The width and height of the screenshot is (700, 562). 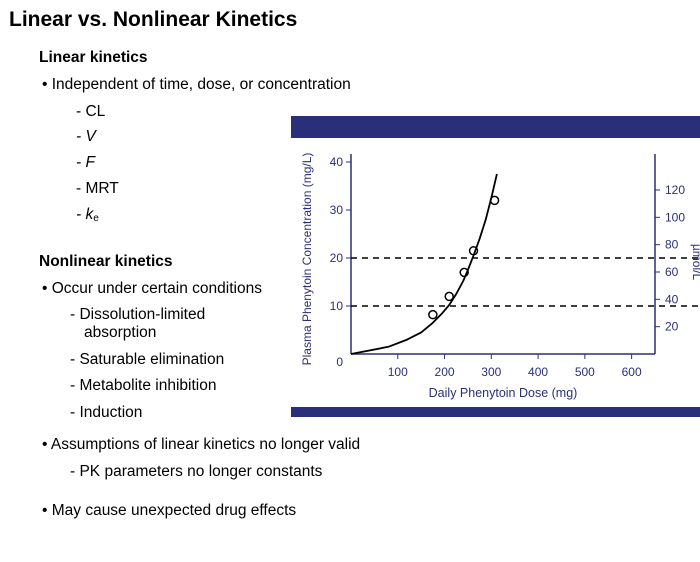 What do you see at coordinates (153, 19) in the screenshot?
I see `slide-title: Linear vs. Nonlinear Kinetics` at bounding box center [153, 19].